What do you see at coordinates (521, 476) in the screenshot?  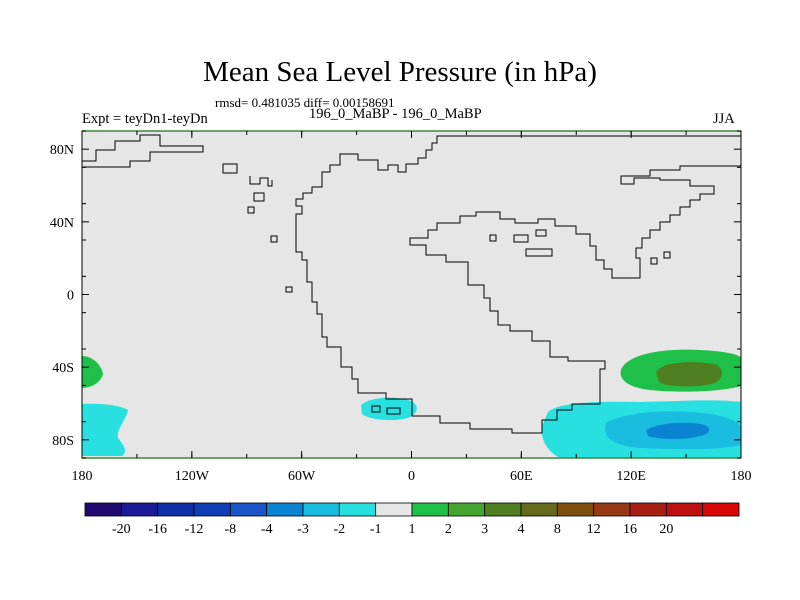 I see `lon-tick-label: 60E` at bounding box center [521, 476].